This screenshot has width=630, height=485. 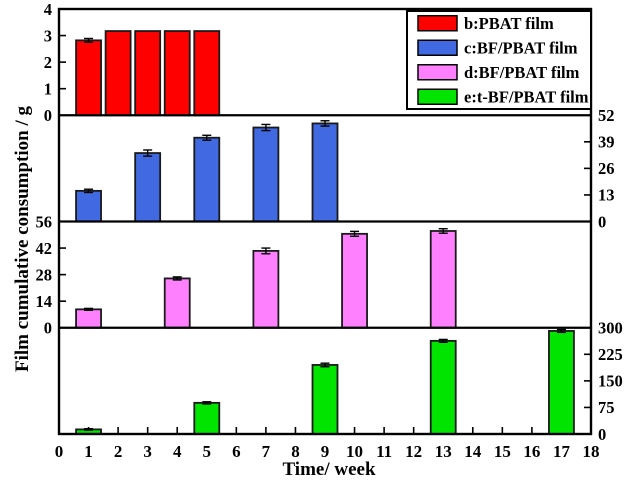 I want to click on x-tick-label: 4, so click(x=177, y=451).